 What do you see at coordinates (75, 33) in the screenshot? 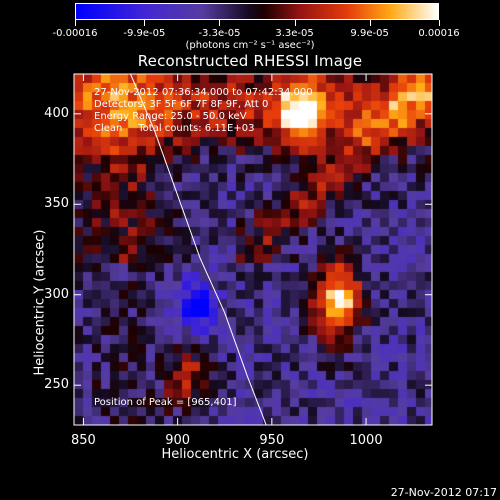
I see `colorbar-tick-label: -0.00016` at bounding box center [75, 33].